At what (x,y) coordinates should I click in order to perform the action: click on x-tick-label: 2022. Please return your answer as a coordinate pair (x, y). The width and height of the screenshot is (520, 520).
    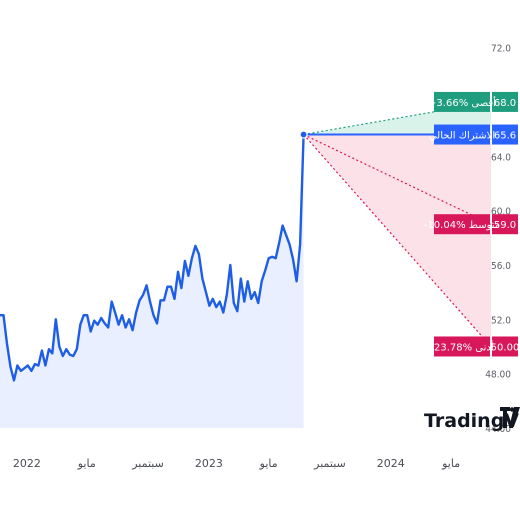
    Looking at the image, I should click on (27, 463).